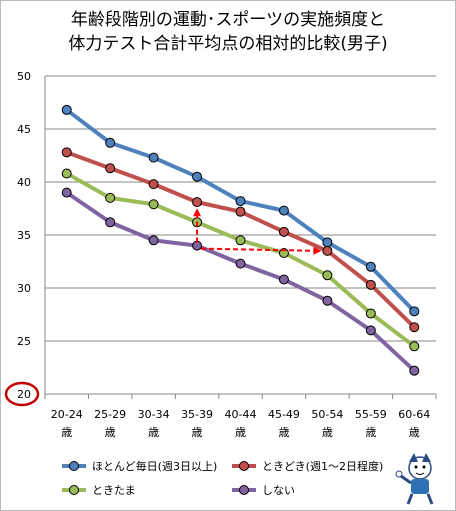 The width and height of the screenshot is (456, 511). What do you see at coordinates (327, 414) in the screenshot?
I see `x-tick-label: 50-54` at bounding box center [327, 414].